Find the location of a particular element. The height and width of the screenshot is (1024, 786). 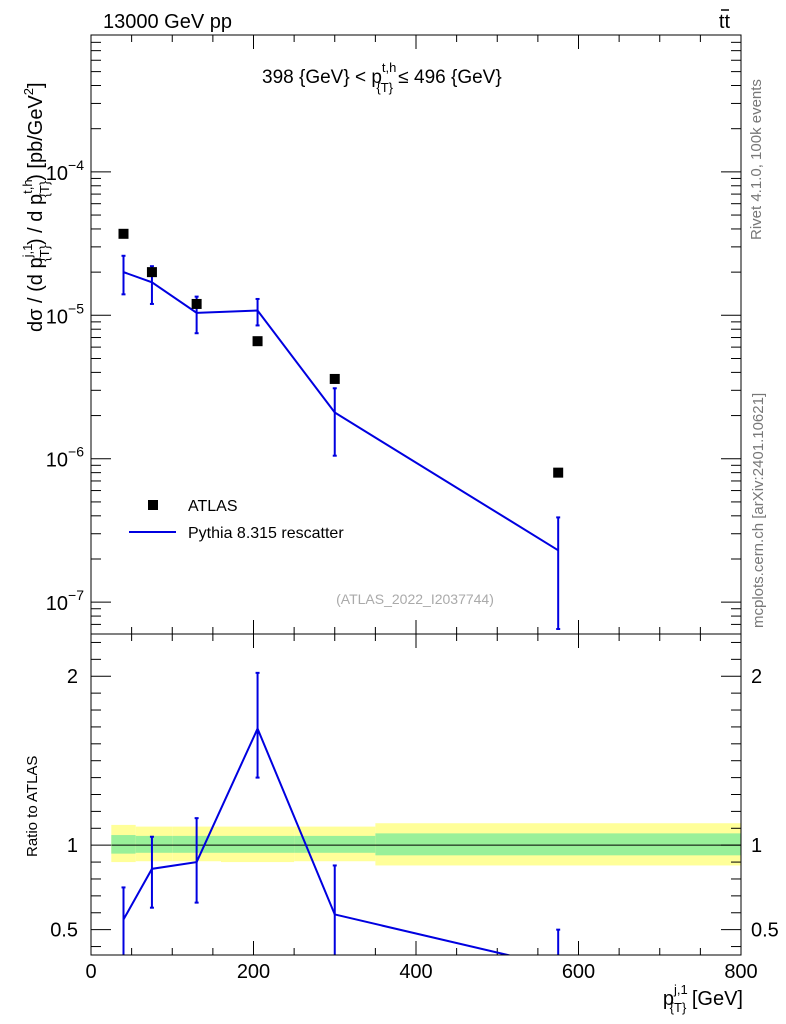

legend-pythia-label: Pythia 8.315 rescatter is located at coordinates (266, 533).